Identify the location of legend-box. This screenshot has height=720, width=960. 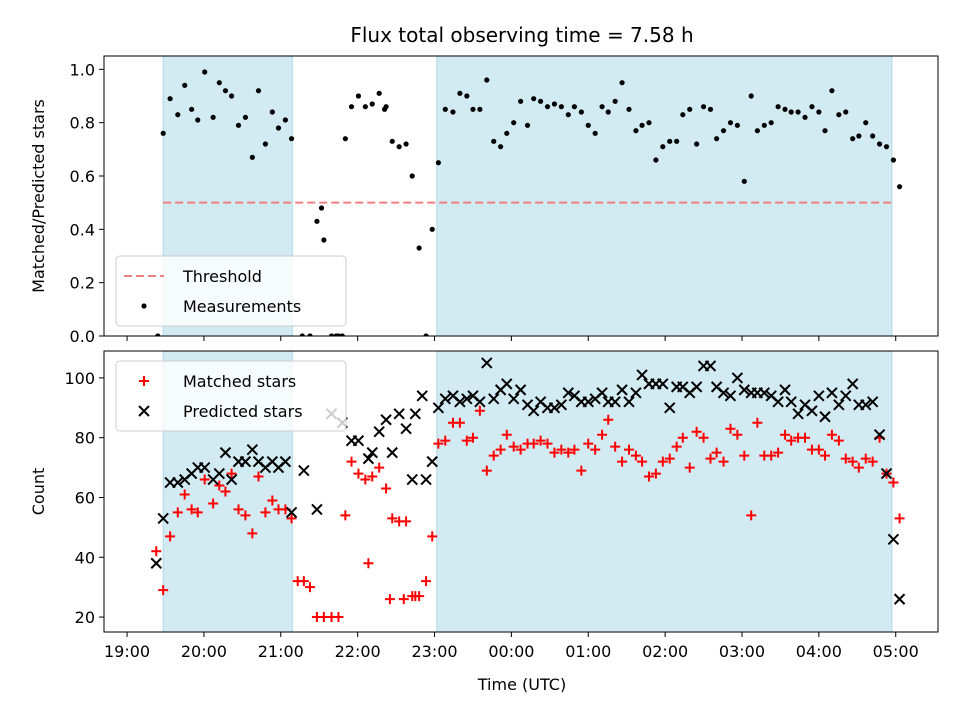
(231, 291).